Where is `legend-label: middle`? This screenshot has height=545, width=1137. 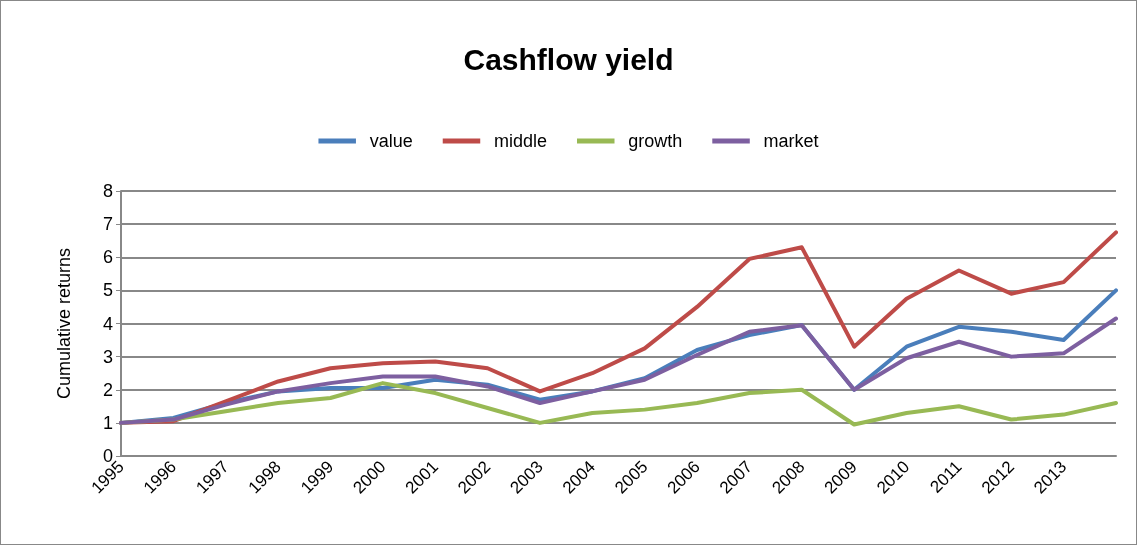 legend-label: middle is located at coordinates (520, 141).